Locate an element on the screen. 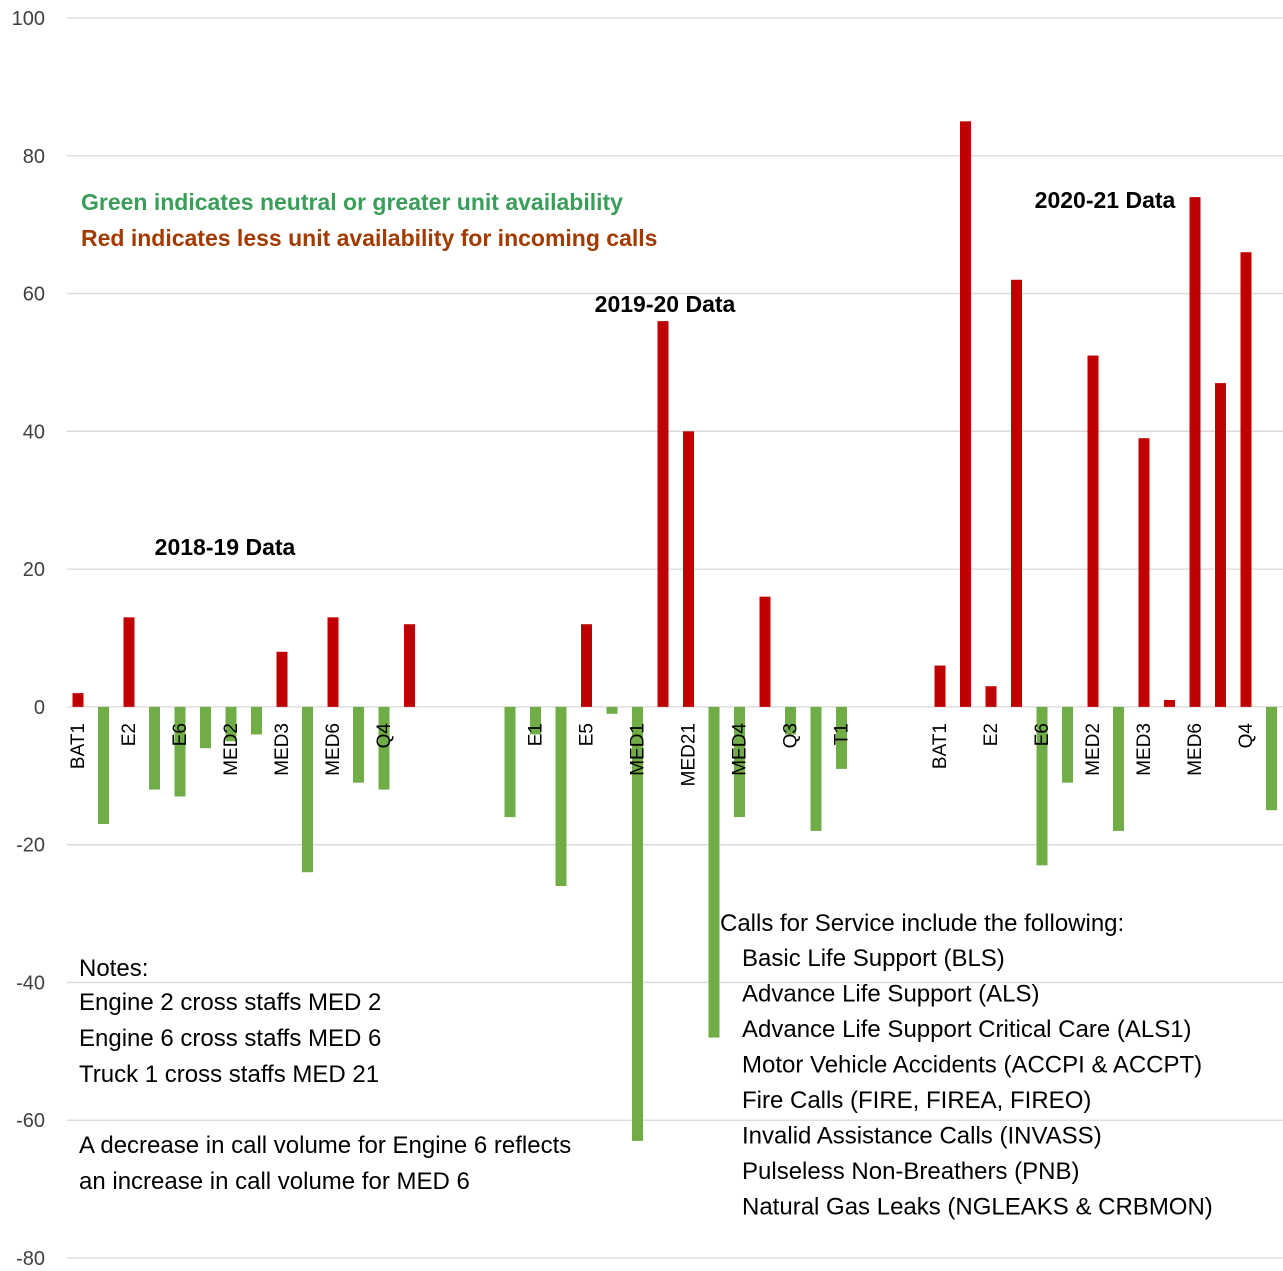 Image resolution: width=1283 pixels, height=1271 pixels. y-tick-label: 60 is located at coordinates (34, 295).